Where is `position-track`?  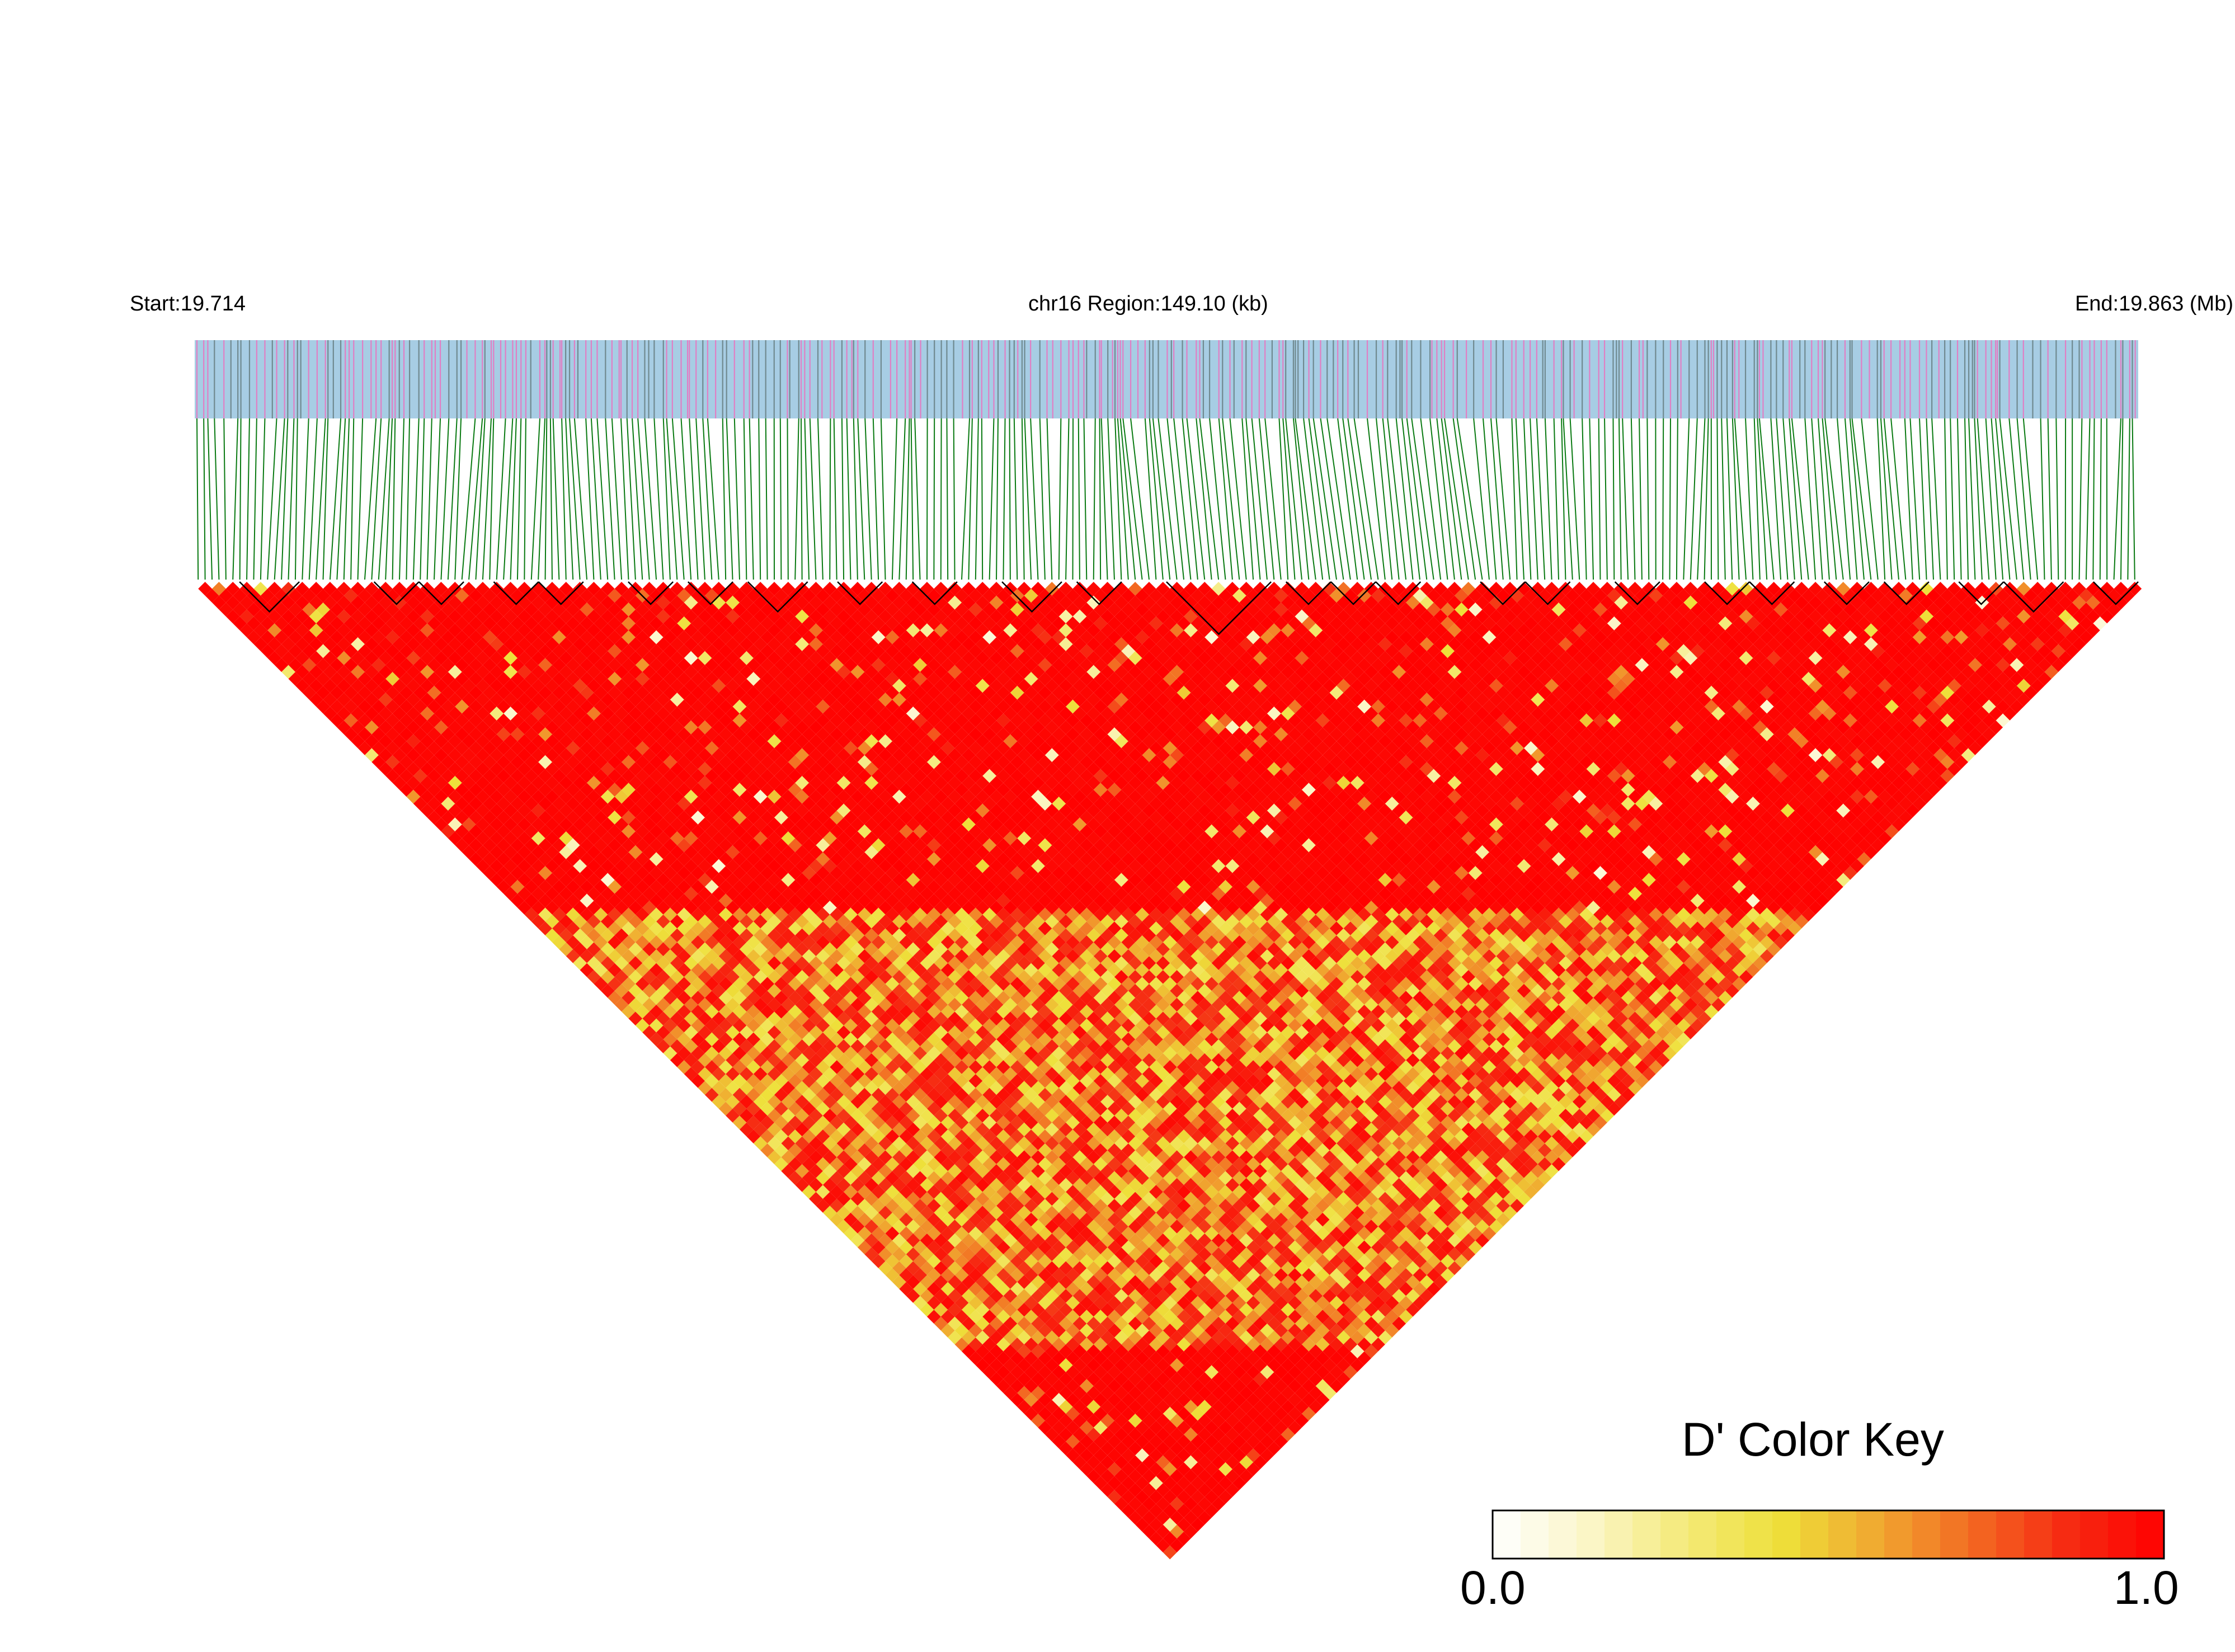 position-track is located at coordinates (1166, 379).